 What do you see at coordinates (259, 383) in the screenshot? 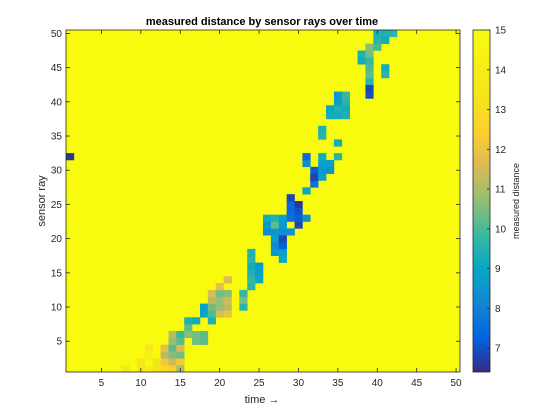
I see `x-tick-label: 25` at bounding box center [259, 383].